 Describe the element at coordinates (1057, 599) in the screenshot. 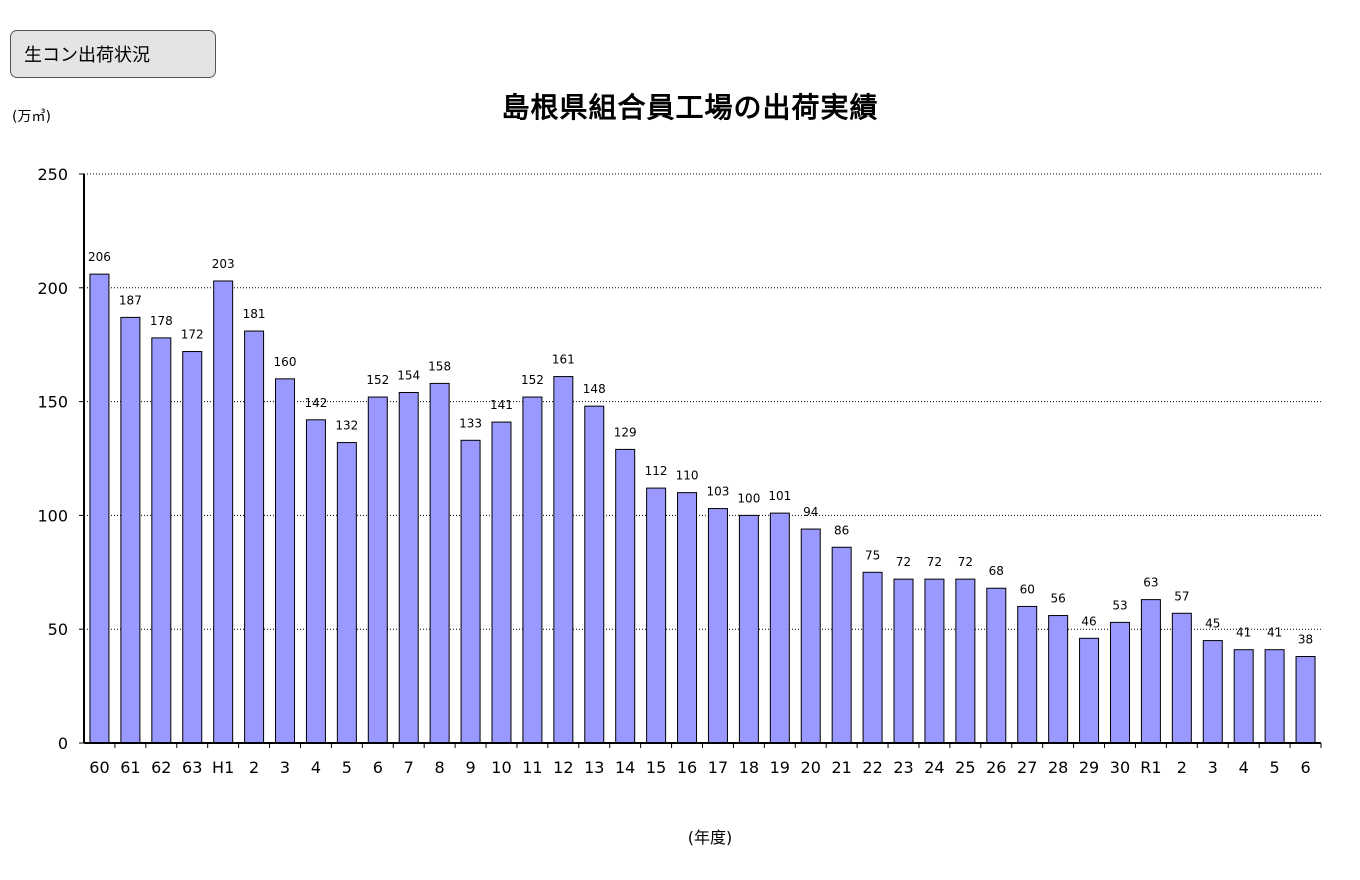

I see `data-label: 56` at that location.